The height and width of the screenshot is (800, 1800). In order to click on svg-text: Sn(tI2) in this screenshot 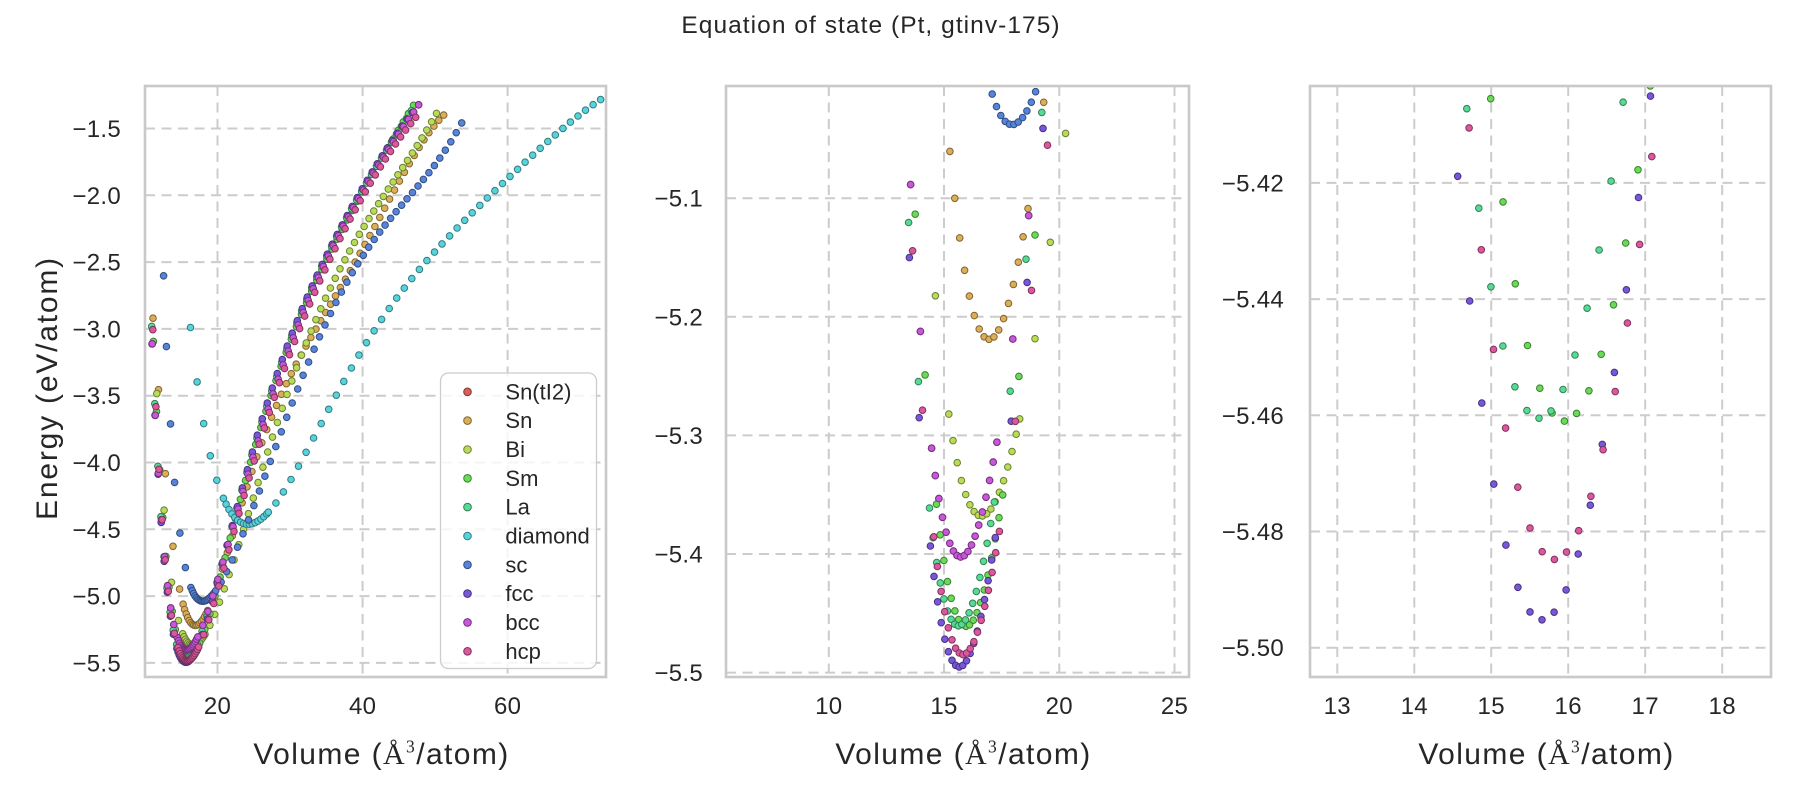, I will do `click(538, 391)`.